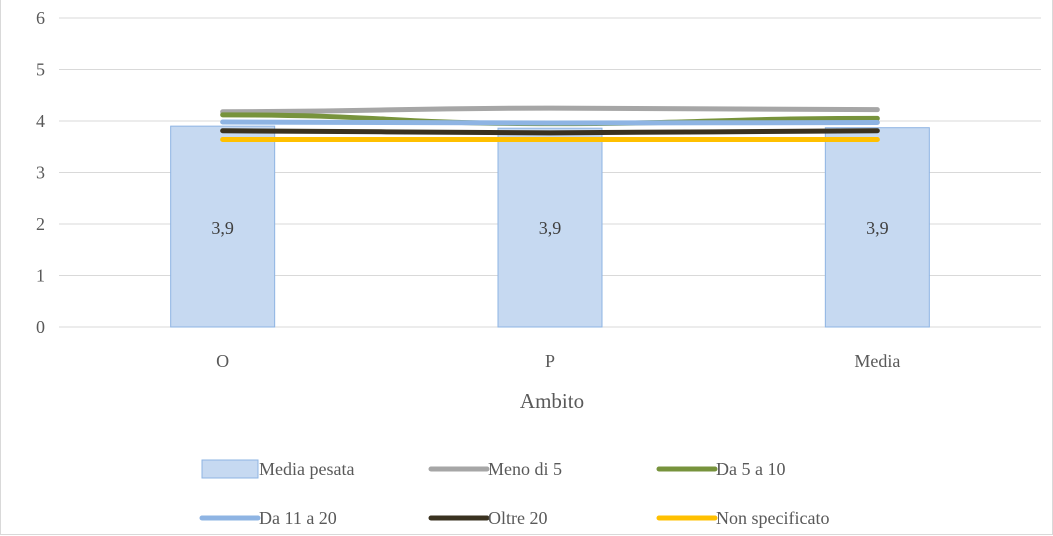 This screenshot has height=536, width=1053. What do you see at coordinates (772, 518) in the screenshot?
I see `legend-label: Non specificato` at bounding box center [772, 518].